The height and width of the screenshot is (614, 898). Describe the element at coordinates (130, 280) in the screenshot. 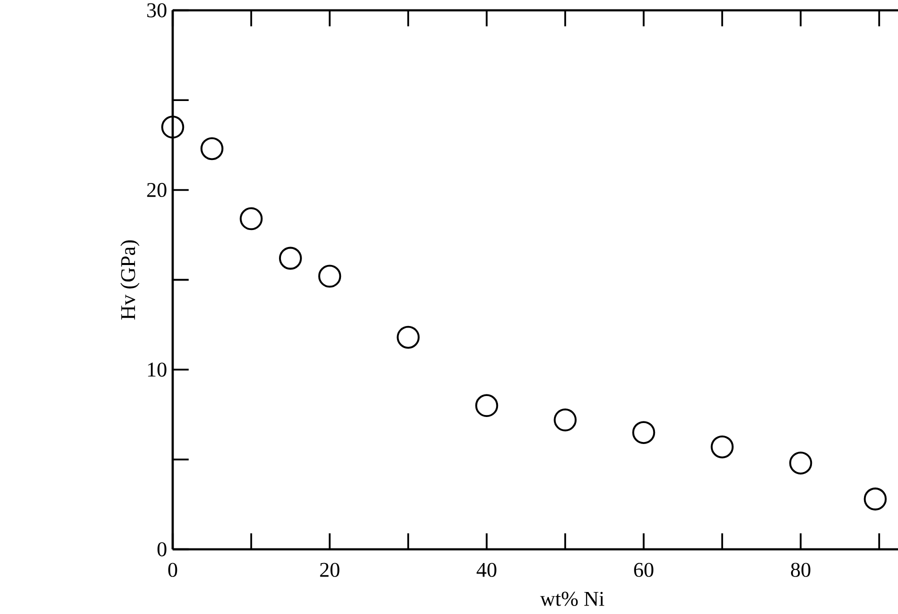

I see `y-axis-title: Hv (GPa)` at that location.